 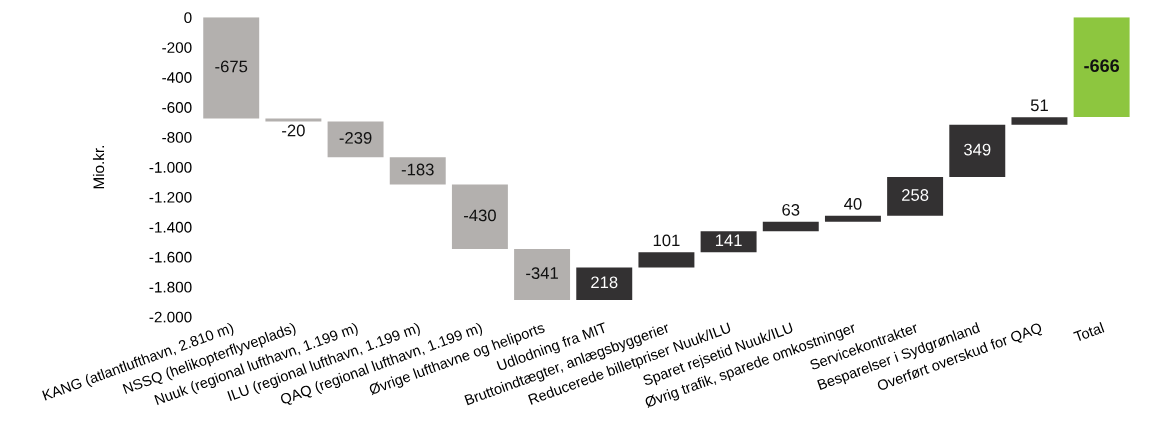 I want to click on y-tick-label: -1.800, so click(x=170, y=287).